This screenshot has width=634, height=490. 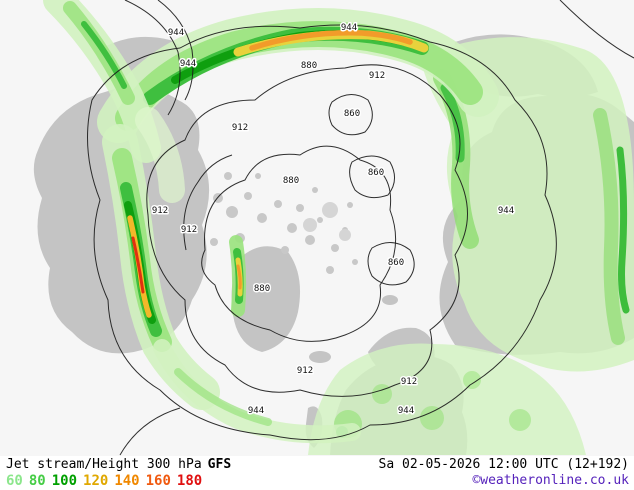 I want to click on legend-value-140: 140, so click(x=127, y=481).